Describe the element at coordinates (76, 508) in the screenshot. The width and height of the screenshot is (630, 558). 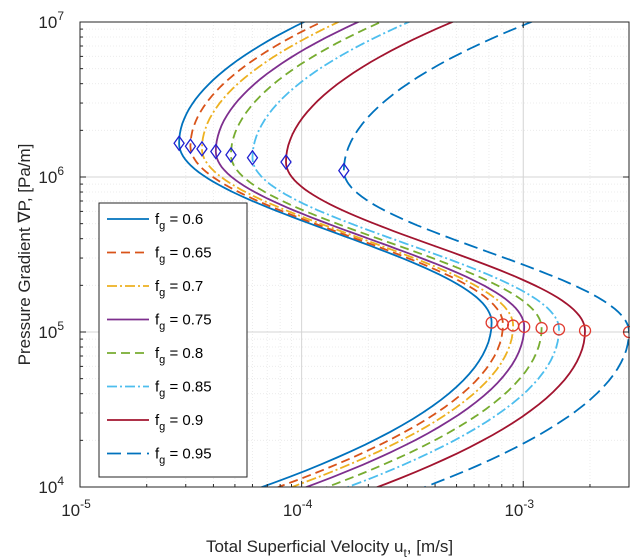
I see `x-tick-label: 10⁻⁵` at that location.